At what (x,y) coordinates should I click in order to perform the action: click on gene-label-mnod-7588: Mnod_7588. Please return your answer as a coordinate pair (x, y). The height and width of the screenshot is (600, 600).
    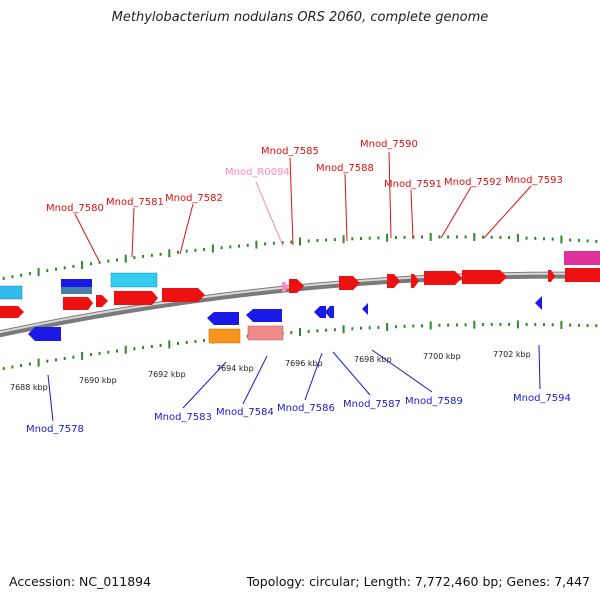
    Looking at the image, I should click on (345, 168).